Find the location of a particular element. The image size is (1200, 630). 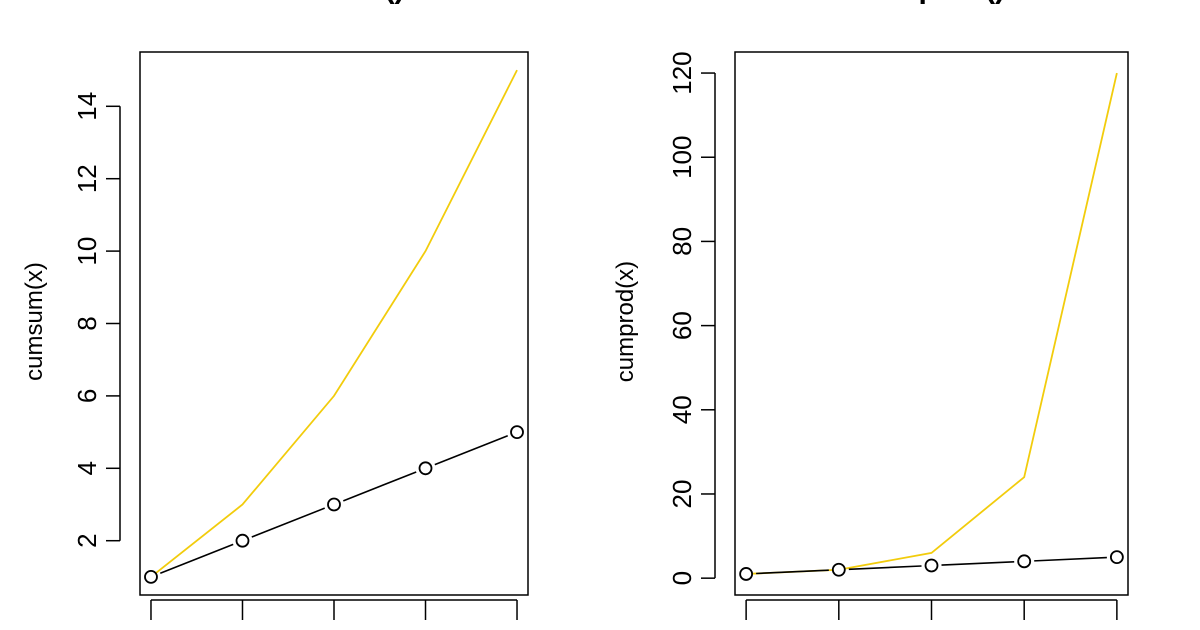

y-tick-label: 10 is located at coordinates (87, 251).